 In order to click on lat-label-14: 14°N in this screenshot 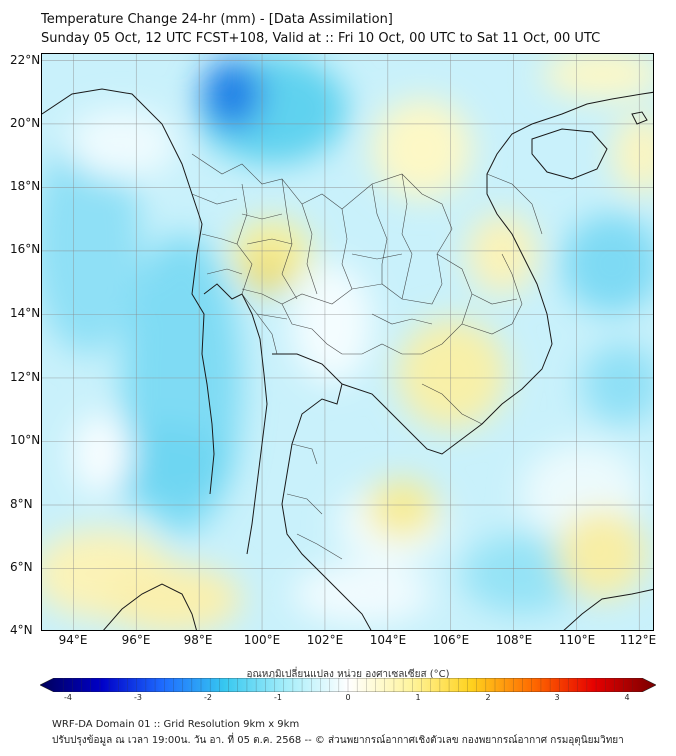, I will do `click(25, 313)`.